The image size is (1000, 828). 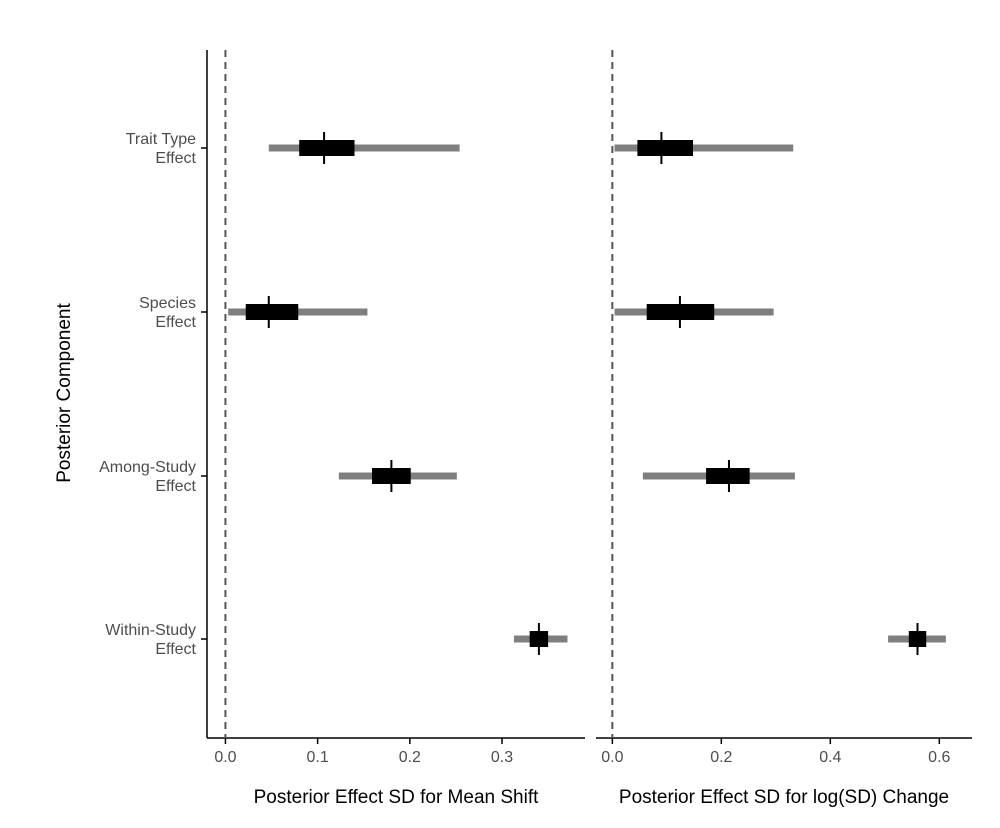 What do you see at coordinates (830, 757) in the screenshot?
I see `x-tick-label: 0.4` at bounding box center [830, 757].